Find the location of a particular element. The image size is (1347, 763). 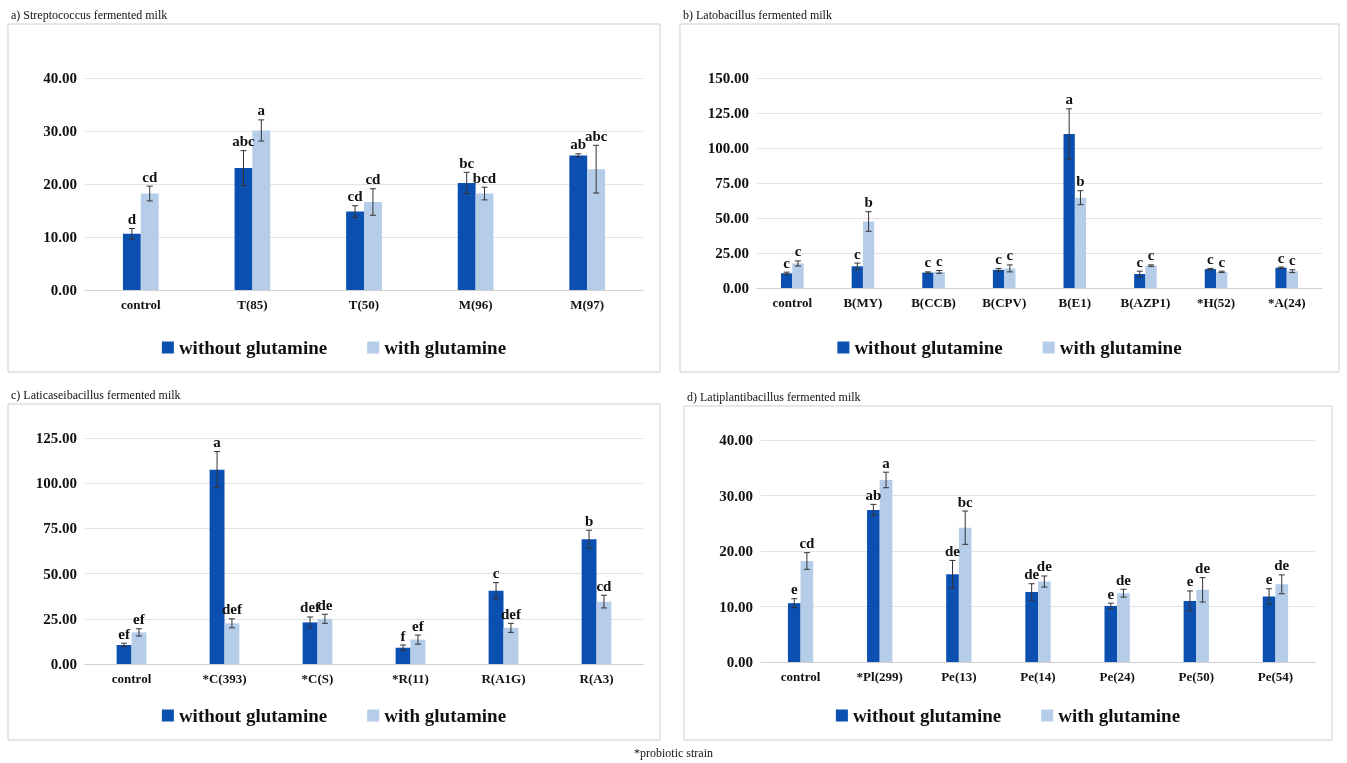

x-tick-label: *R(11) is located at coordinates (410, 678).